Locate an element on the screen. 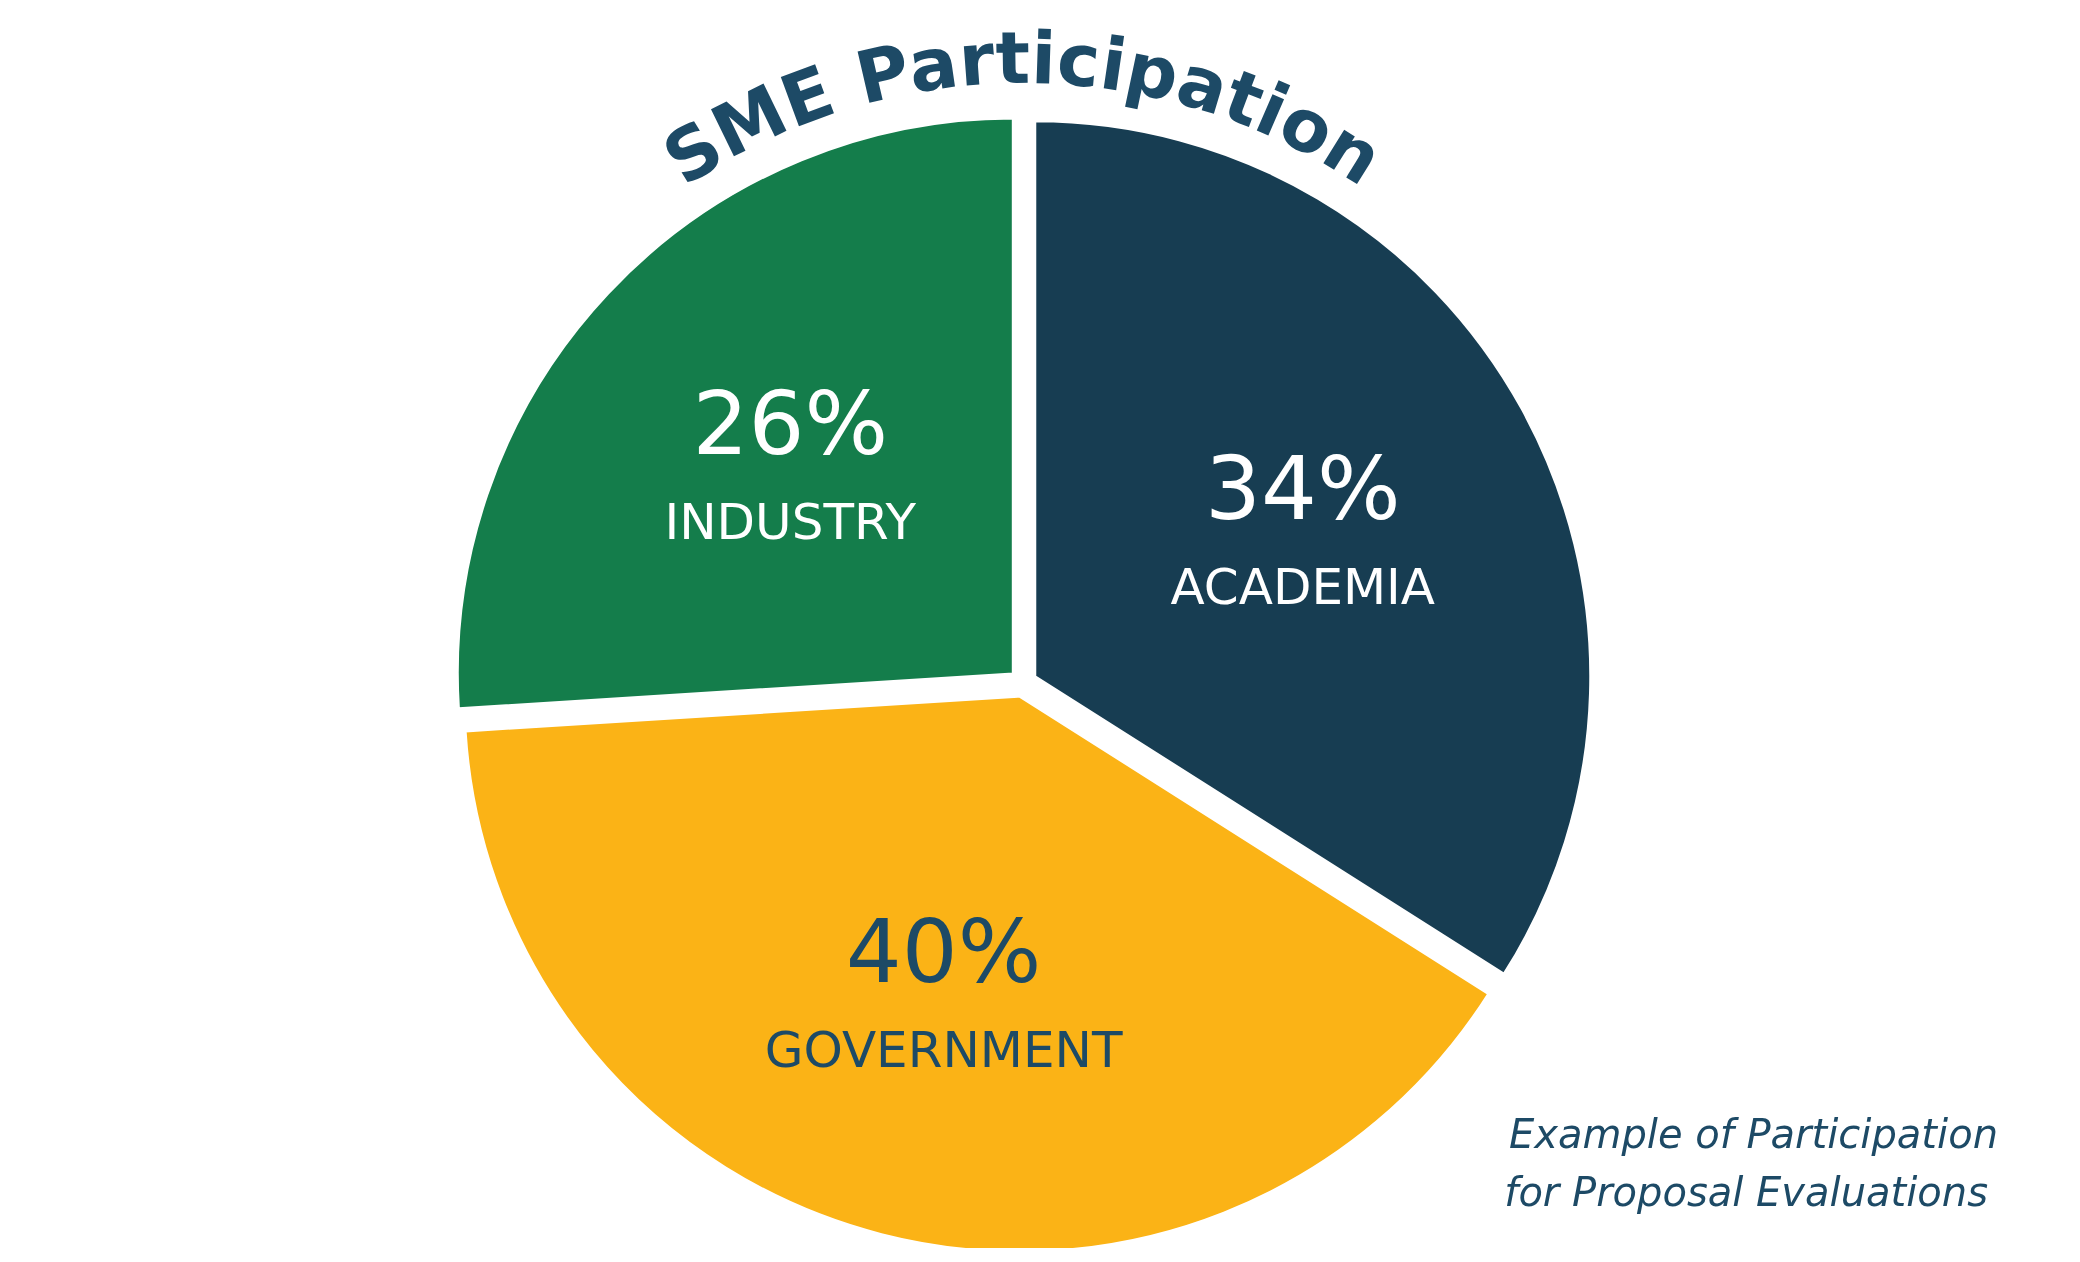 Image resolution: width=2080 pixels, height=1262 pixels. data-label: 40% is located at coordinates (943, 952).